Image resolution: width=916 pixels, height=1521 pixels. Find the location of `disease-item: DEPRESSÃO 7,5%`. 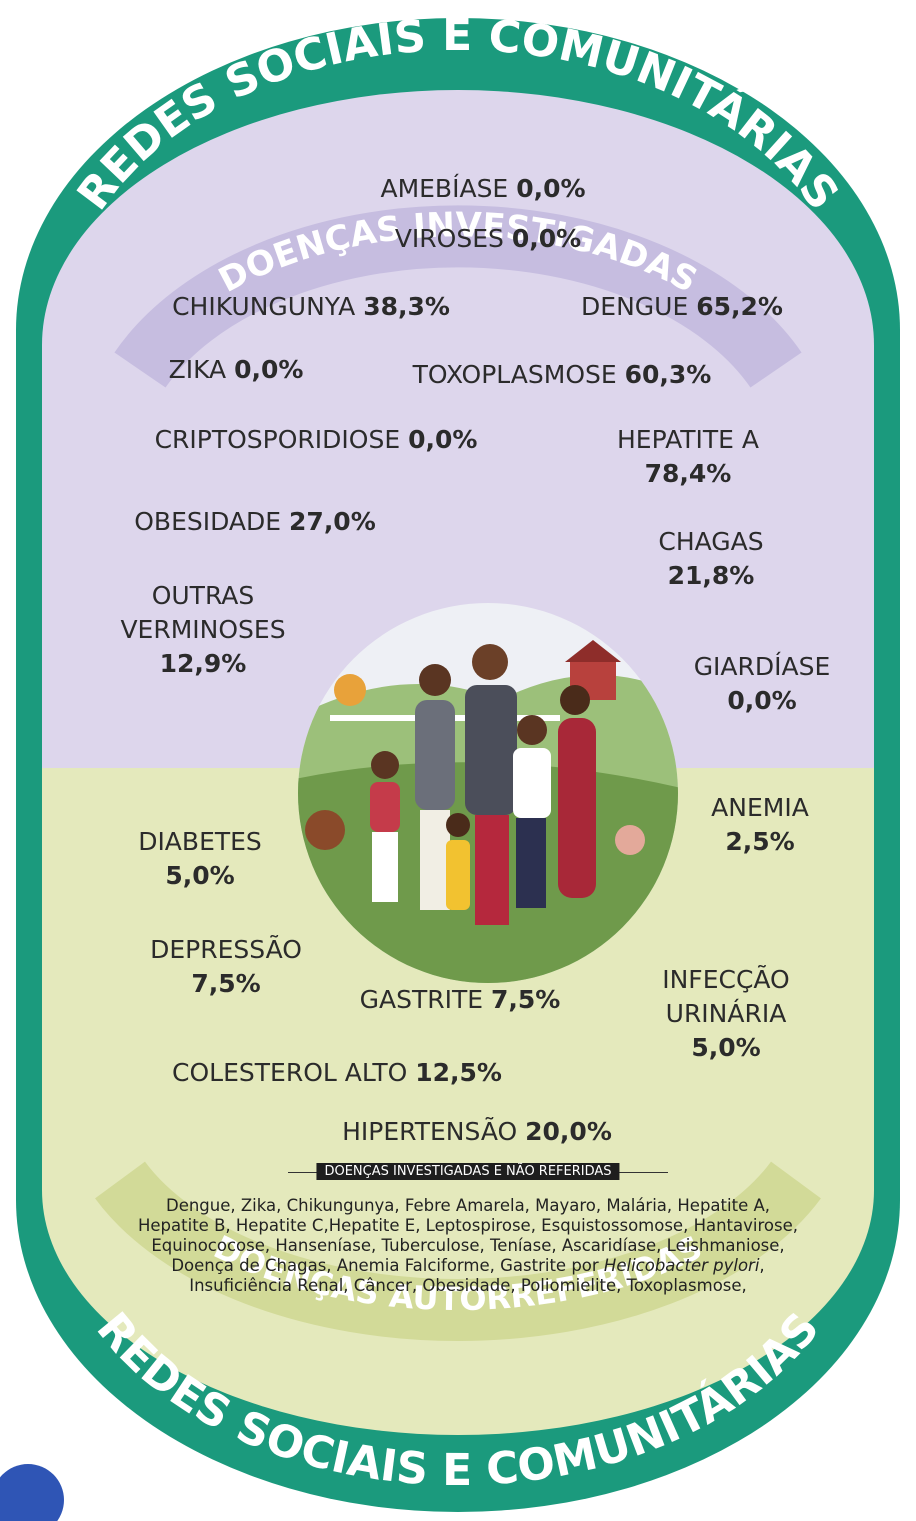

disease-item: DEPRESSÃO 7,5% is located at coordinates (226, 967).